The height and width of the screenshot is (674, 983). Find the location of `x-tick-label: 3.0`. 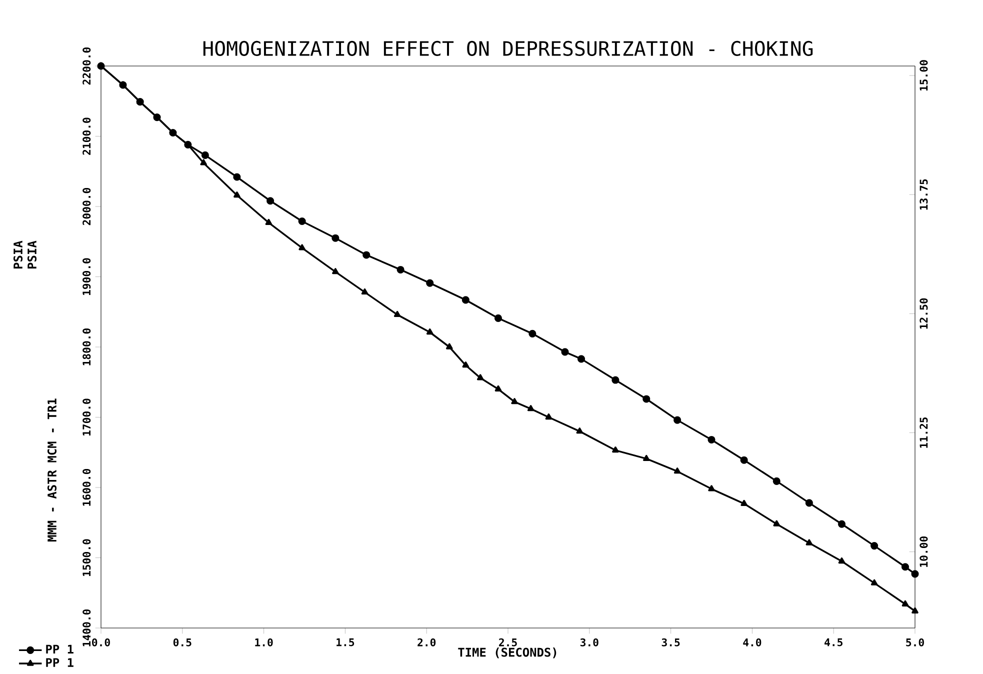

x-tick-label: 3.0 is located at coordinates (589, 642).